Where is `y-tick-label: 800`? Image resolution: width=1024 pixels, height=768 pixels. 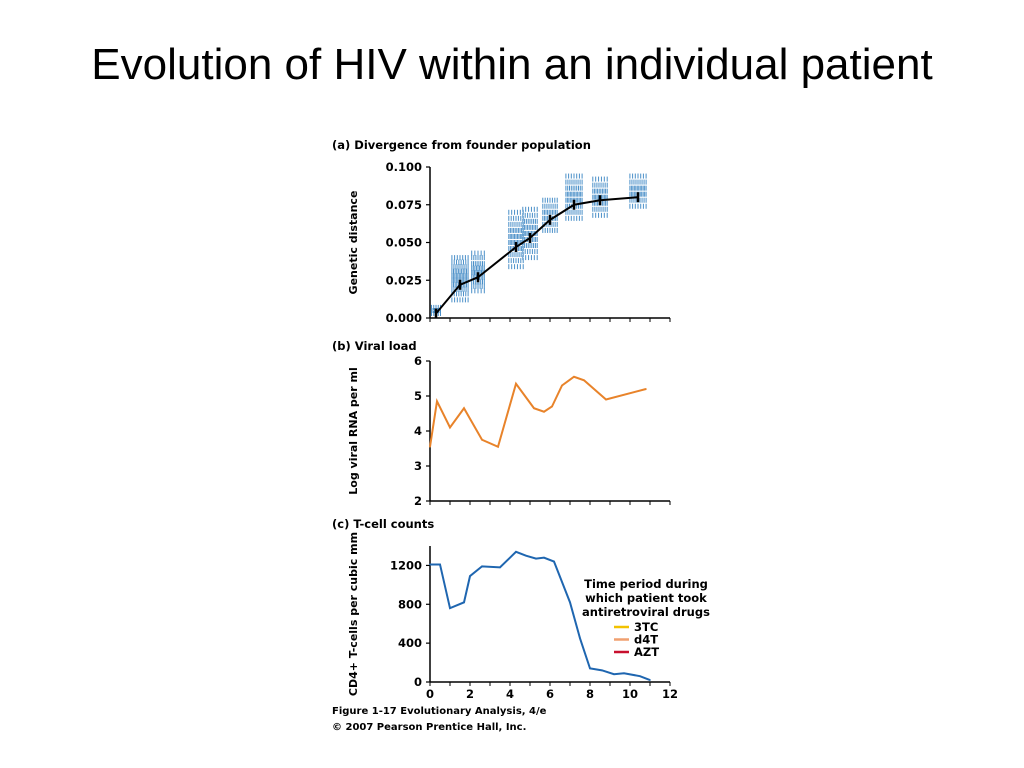 y-tick-label: 800 is located at coordinates (410, 604).